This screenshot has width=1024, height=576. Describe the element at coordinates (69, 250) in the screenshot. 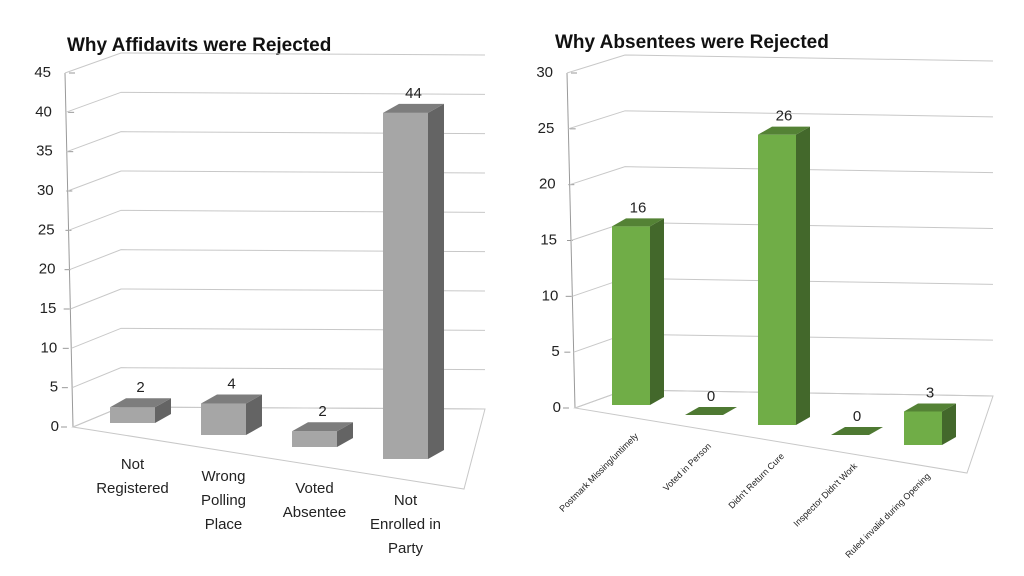

I see `y-axis` at that location.